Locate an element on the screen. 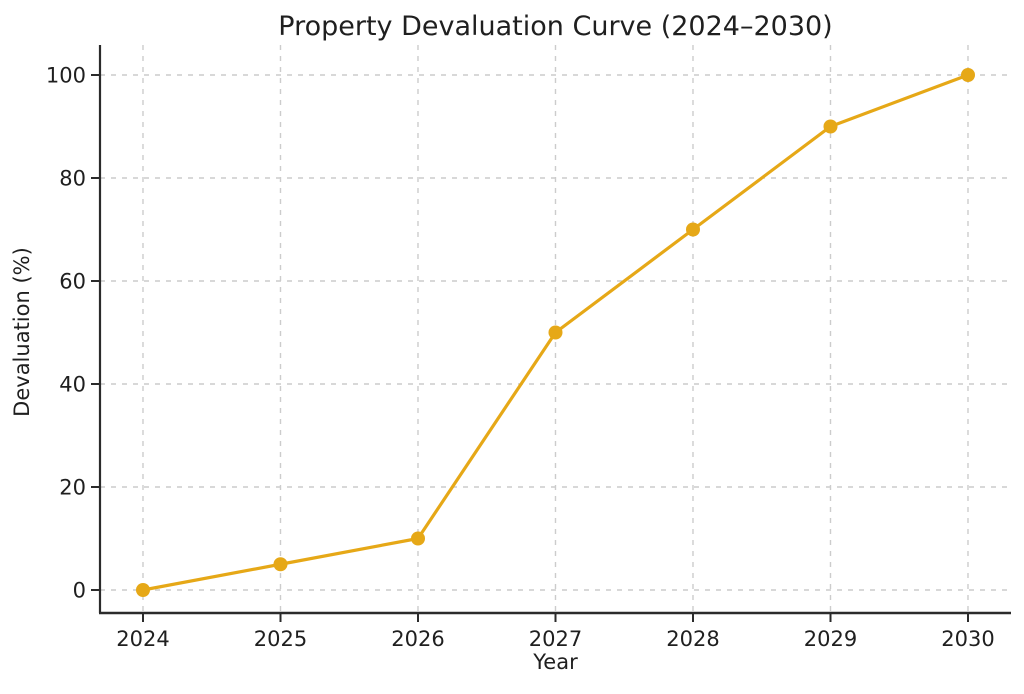 This screenshot has height=694, width=1024. y-tick-label: 100 is located at coordinates (66, 76).